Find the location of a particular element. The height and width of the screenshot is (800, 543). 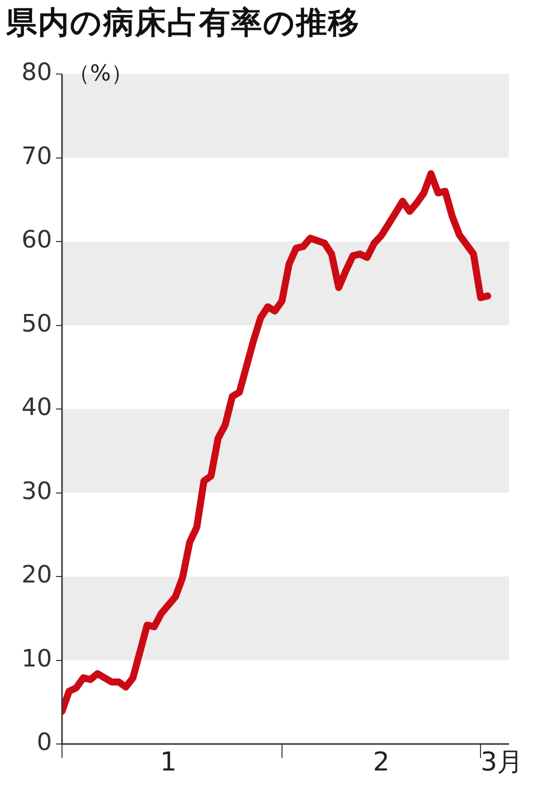

y-tick-label: 20 is located at coordinates (36, 574).